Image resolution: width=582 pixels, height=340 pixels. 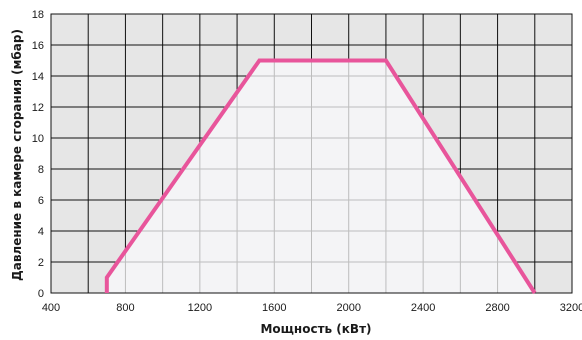 What do you see at coordinates (17, 155) in the screenshot?
I see `y-axis-title: Давление в камере сгорания (мбар)` at bounding box center [17, 155].